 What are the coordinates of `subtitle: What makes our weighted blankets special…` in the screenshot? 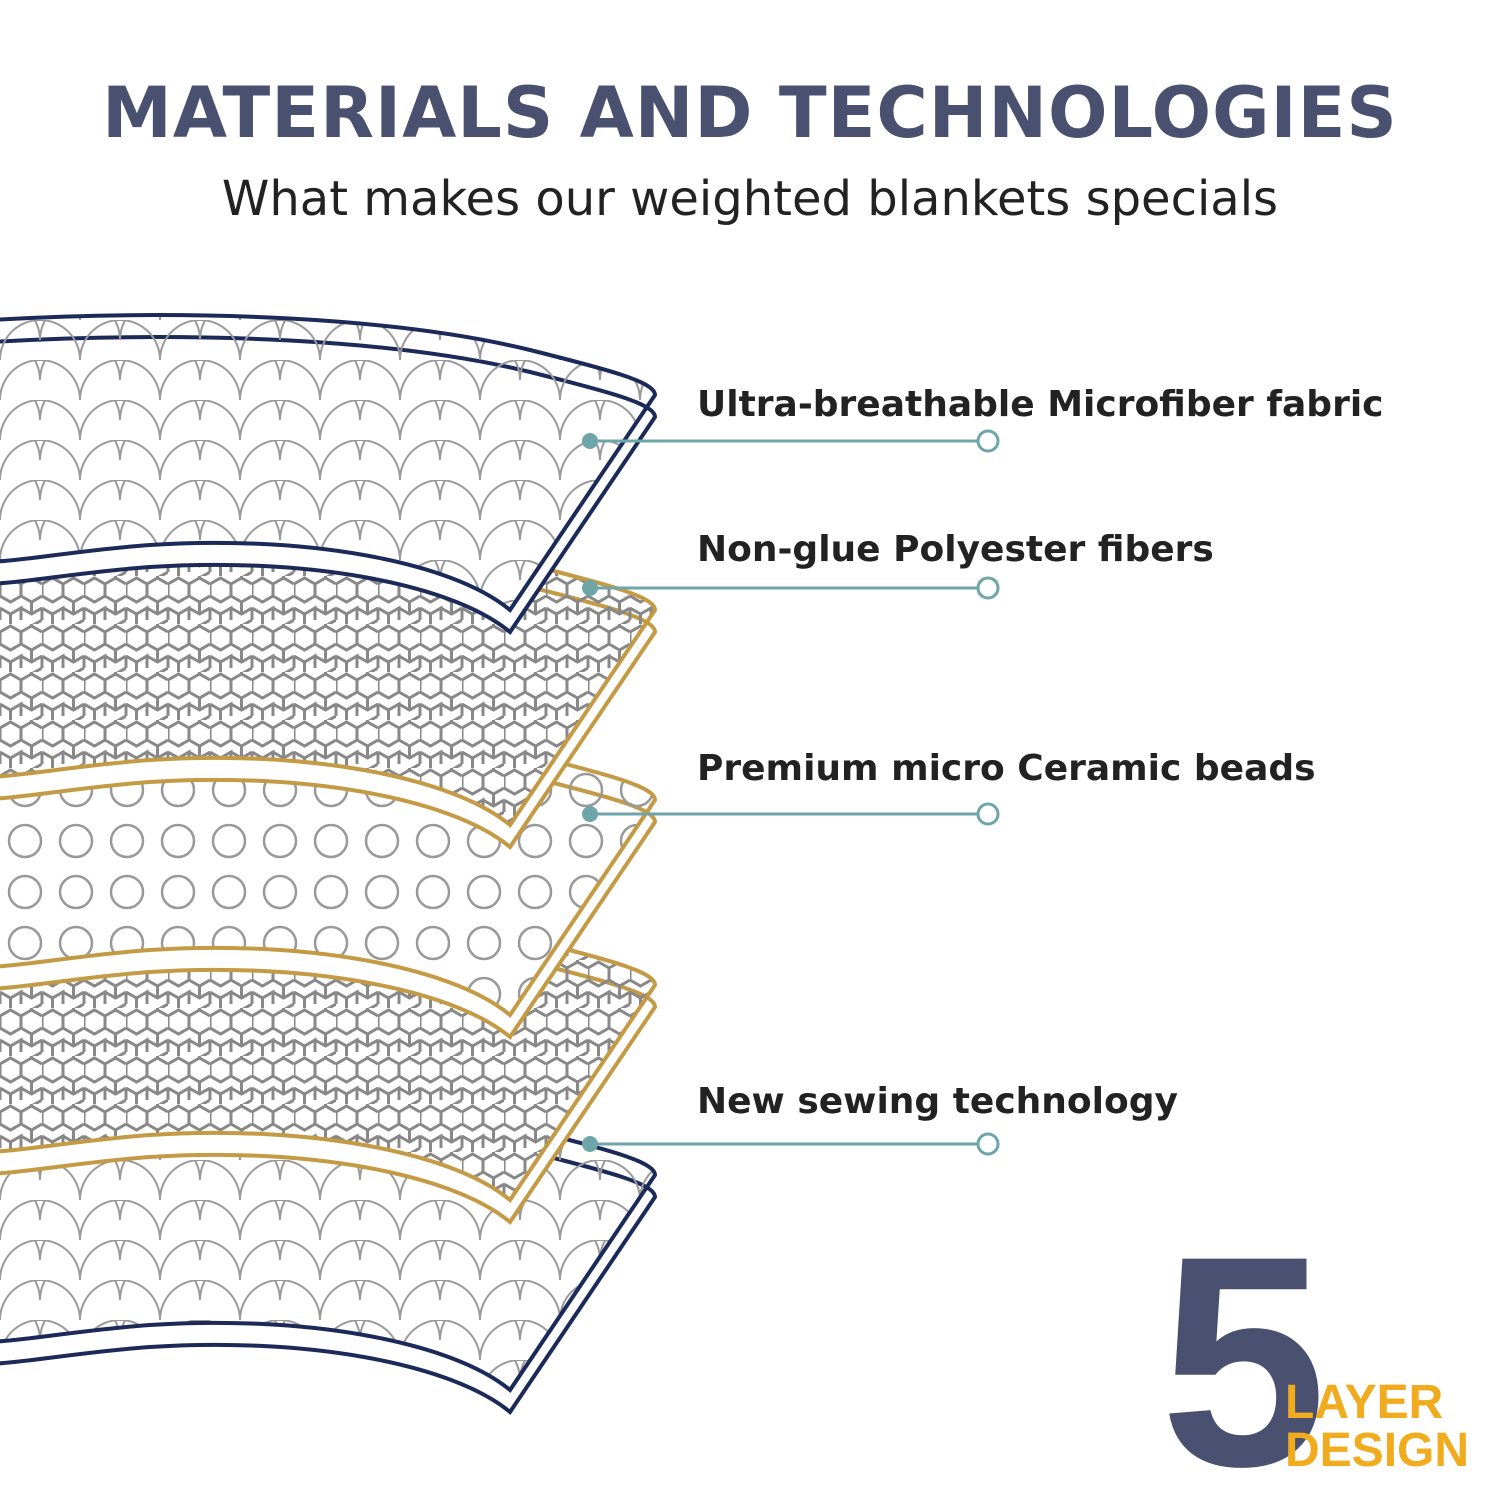 It's located at (750, 199).